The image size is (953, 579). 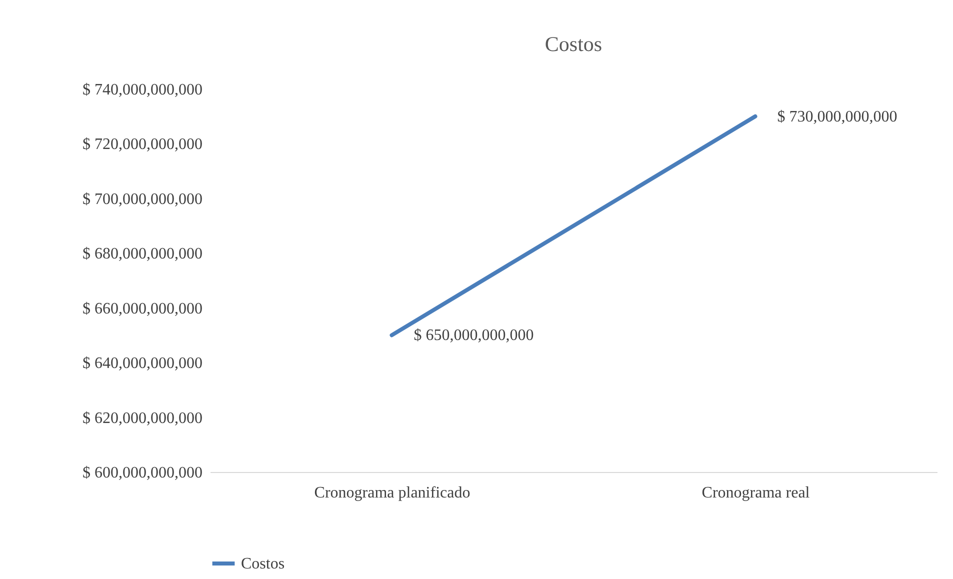 What do you see at coordinates (474, 335) in the screenshot?
I see `data-label: $ 650,000,000,000` at bounding box center [474, 335].